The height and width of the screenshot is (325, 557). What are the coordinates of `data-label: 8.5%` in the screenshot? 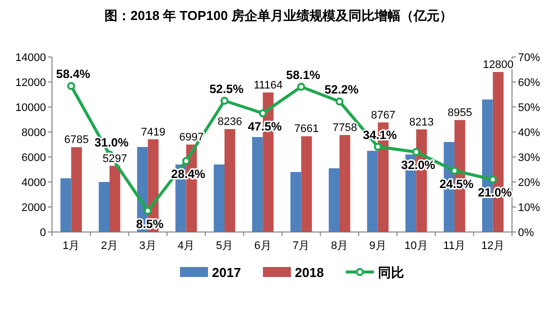 It's located at (150, 223).